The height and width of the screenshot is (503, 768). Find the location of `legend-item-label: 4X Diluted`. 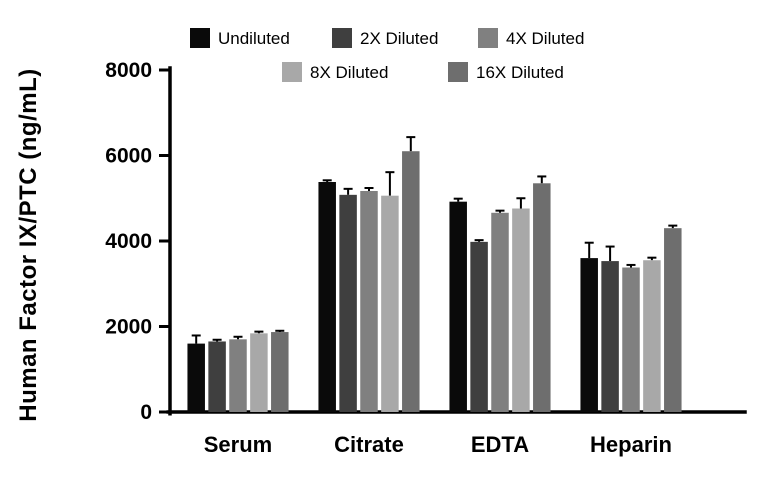

legend-item-label: 4X Diluted is located at coordinates (545, 38).